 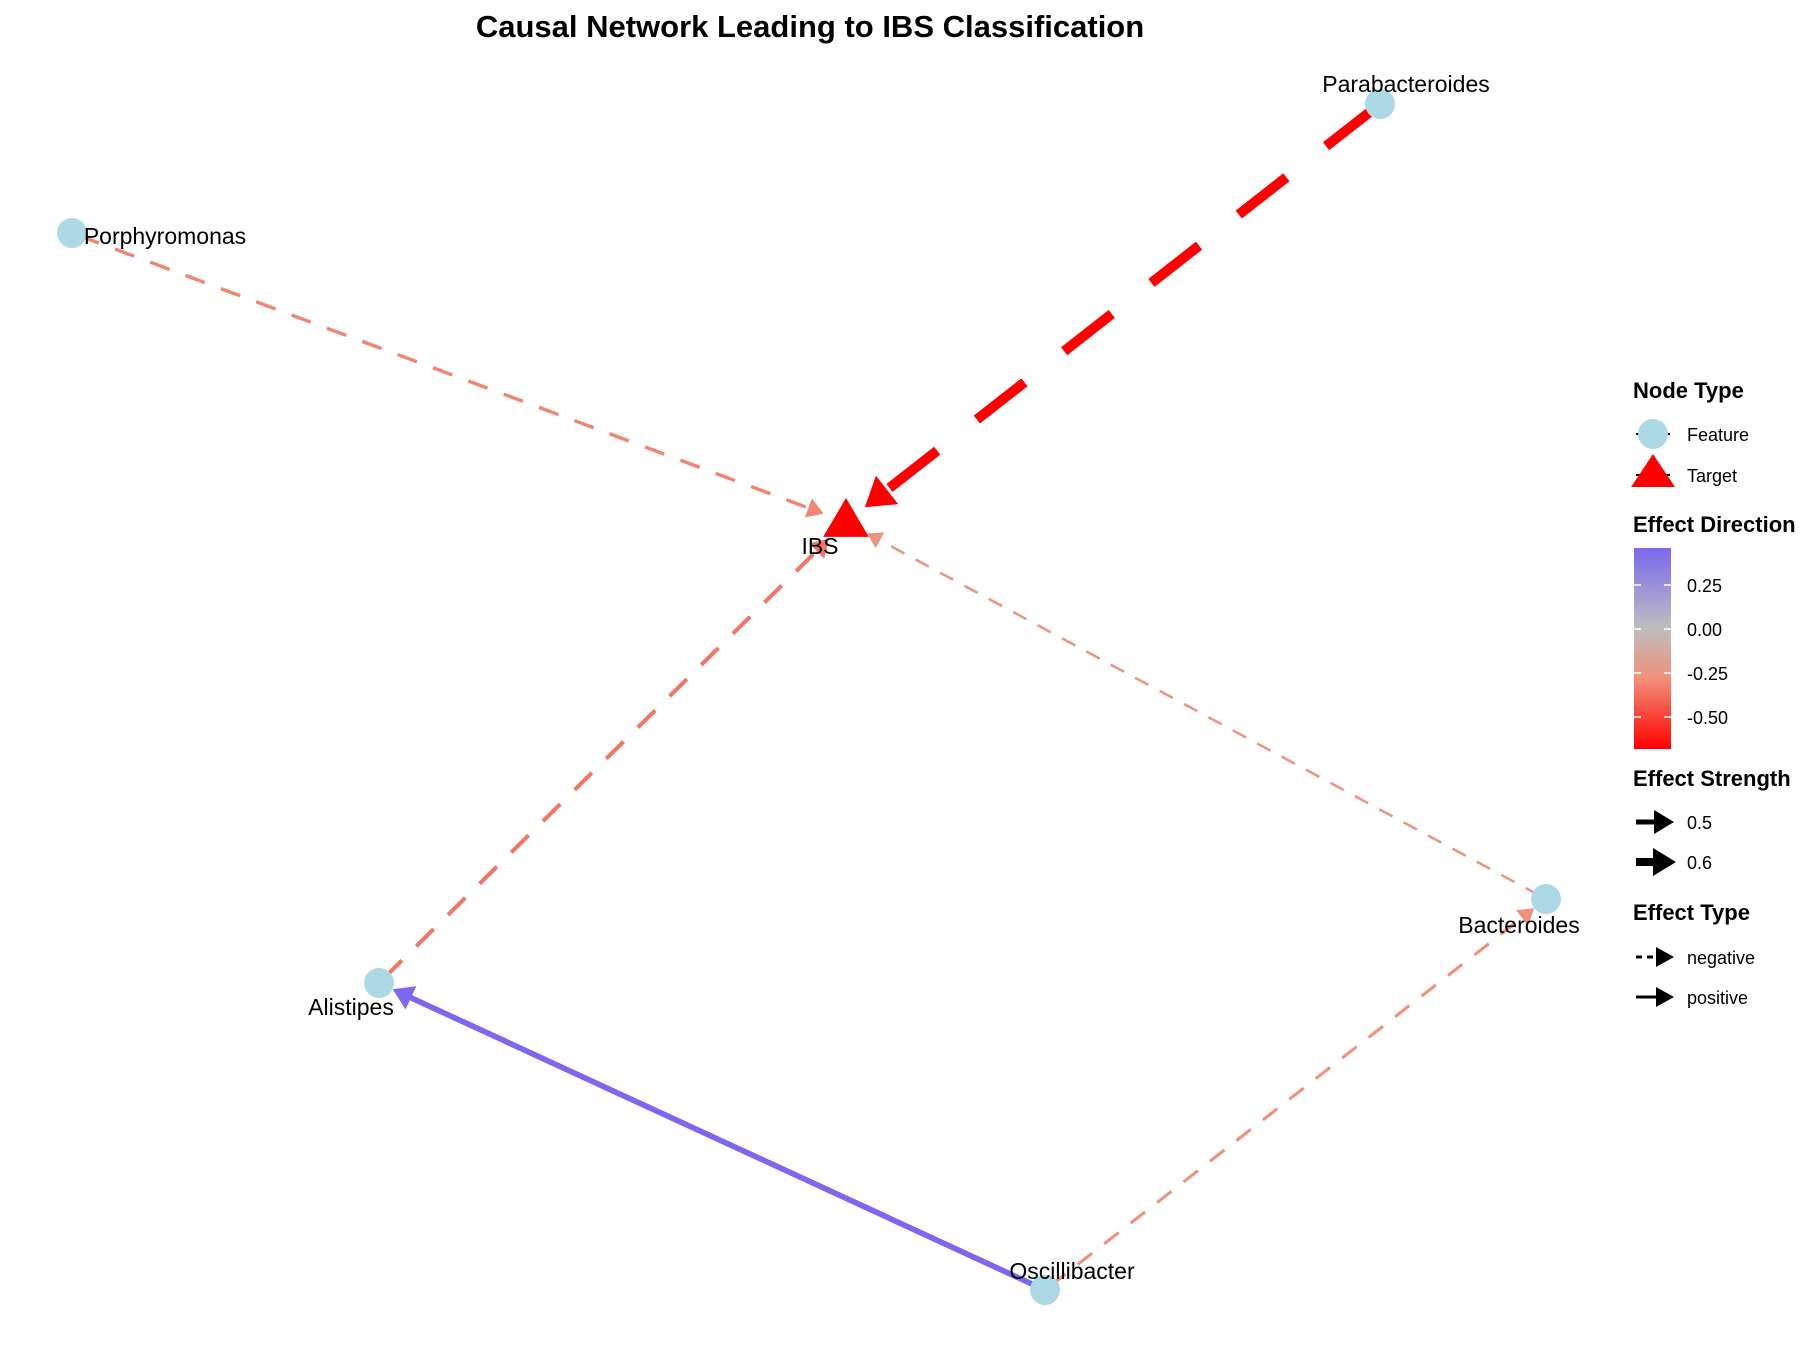 What do you see at coordinates (601, 763) in the screenshot?
I see `edge-alistipes-to-ibs-line` at bounding box center [601, 763].